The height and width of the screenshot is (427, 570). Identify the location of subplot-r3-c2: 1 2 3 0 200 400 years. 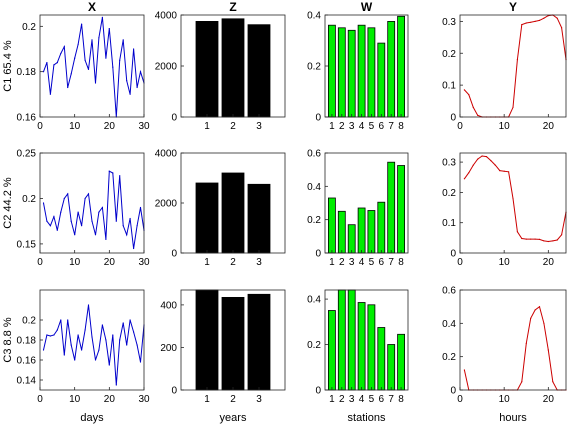
(223, 356).